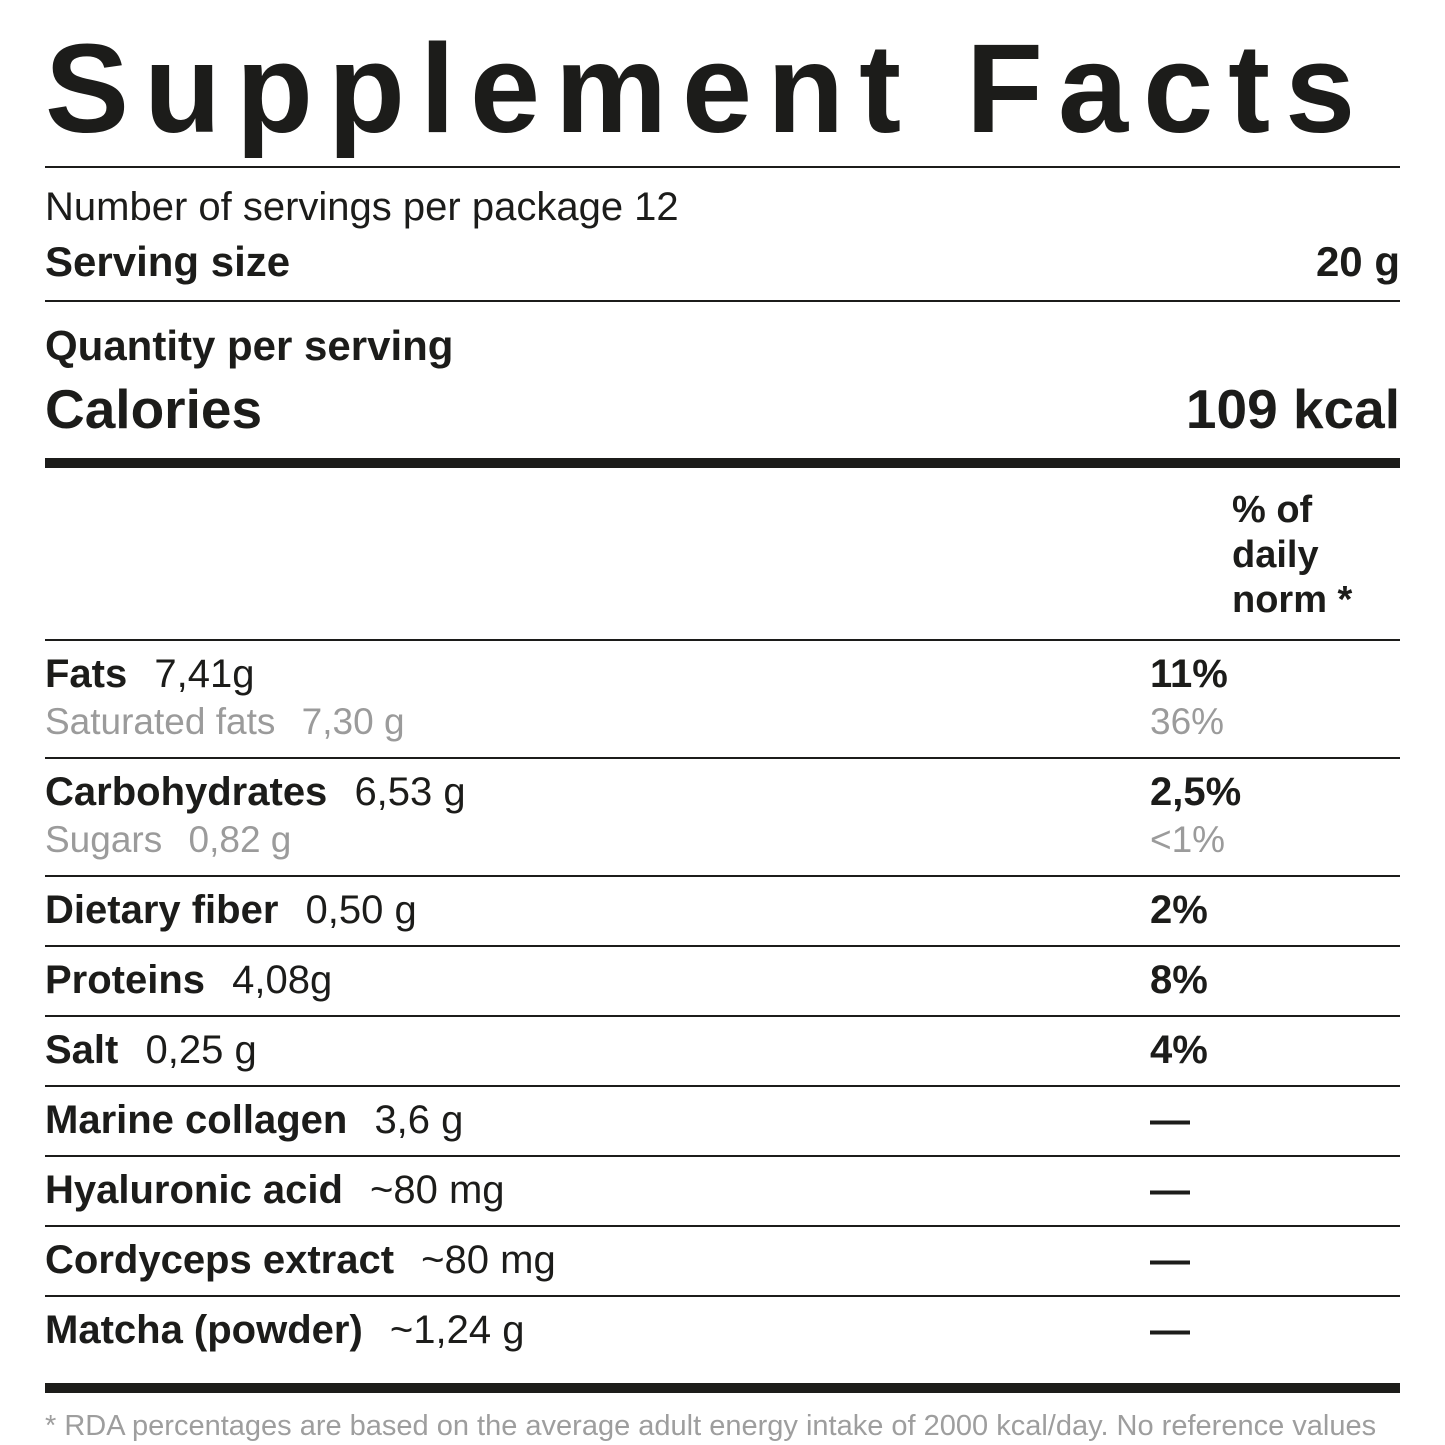 This screenshot has width=1445, height=1445. Describe the element at coordinates (201, 1050) in the screenshot. I see `nutrient-value: 0,25 g` at that location.